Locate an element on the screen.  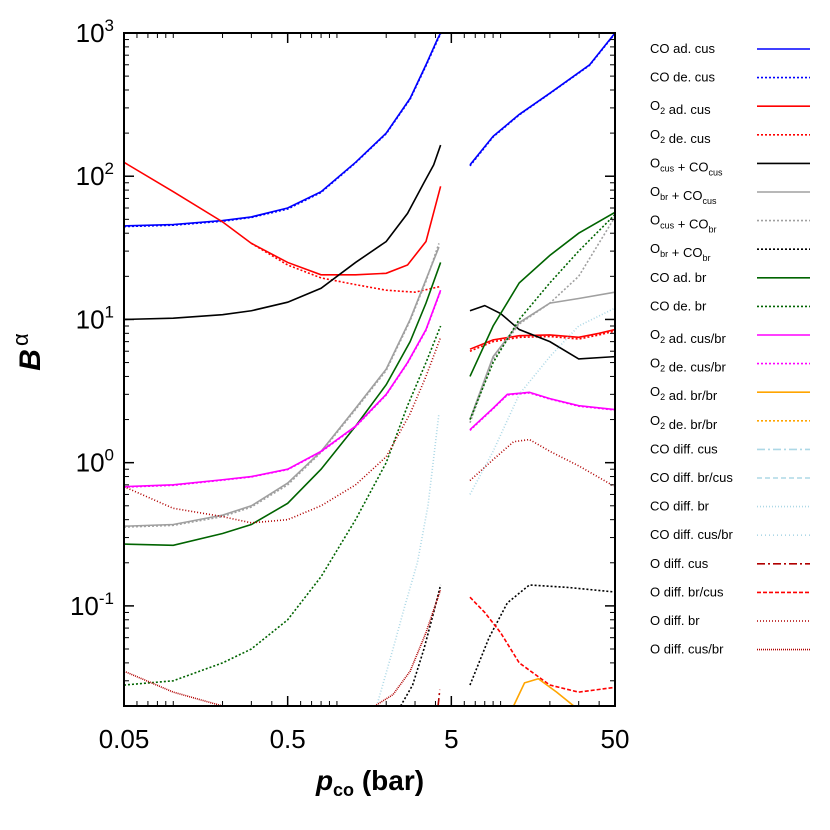
legend-entry: CO ad. br is located at coordinates (730, 277).